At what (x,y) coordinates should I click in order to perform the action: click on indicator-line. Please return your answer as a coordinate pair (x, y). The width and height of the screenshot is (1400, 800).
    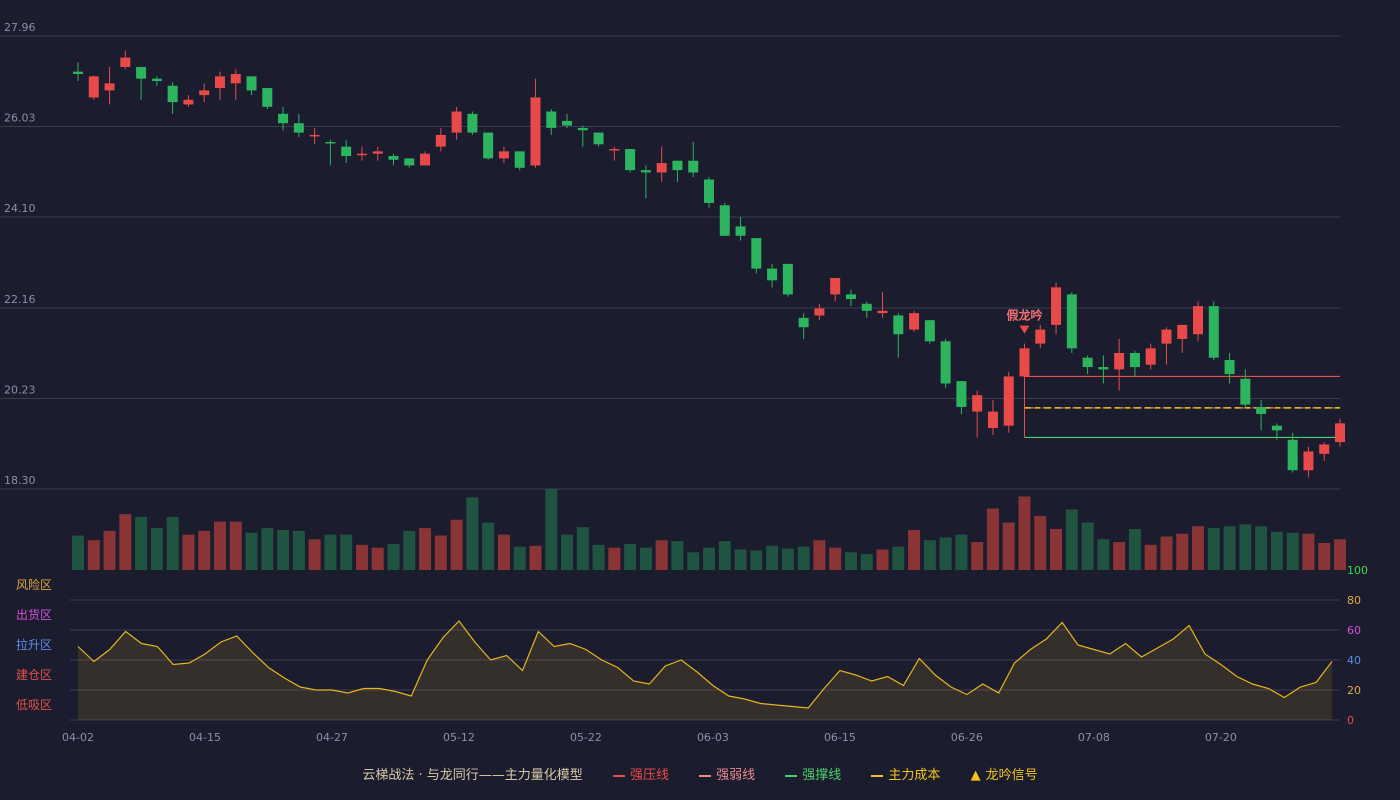
    Looking at the image, I should click on (705, 664).